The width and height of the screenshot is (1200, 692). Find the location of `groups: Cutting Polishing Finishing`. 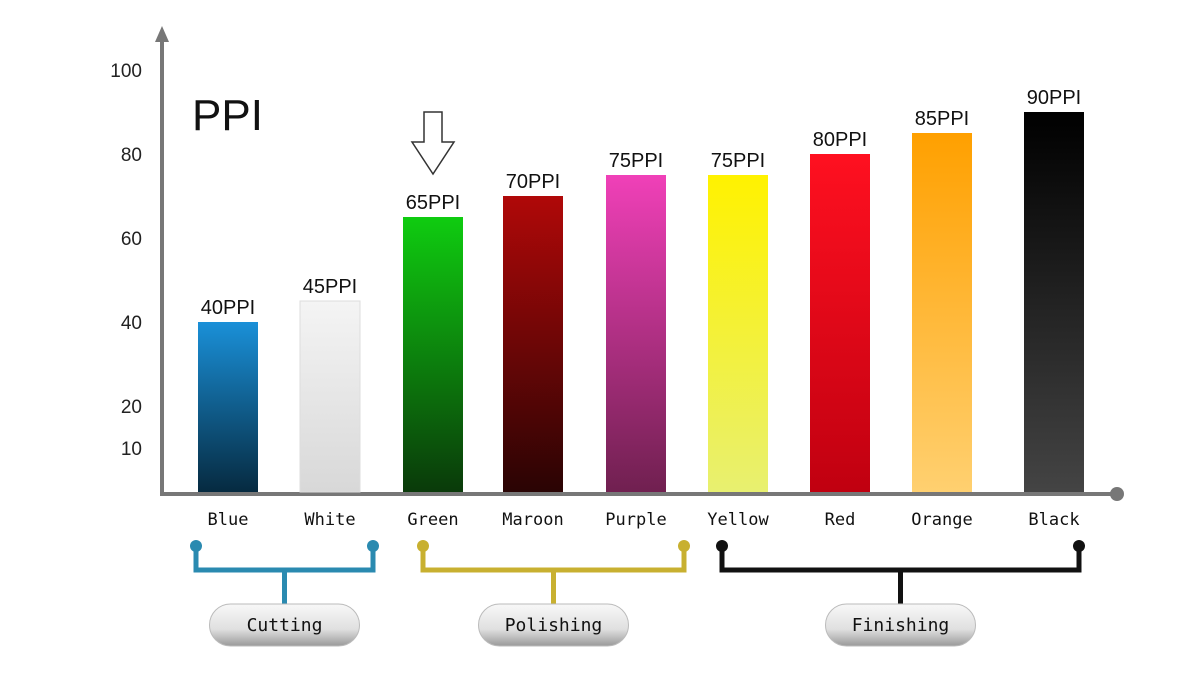

groups: Cutting Polishing Finishing is located at coordinates (637, 593).